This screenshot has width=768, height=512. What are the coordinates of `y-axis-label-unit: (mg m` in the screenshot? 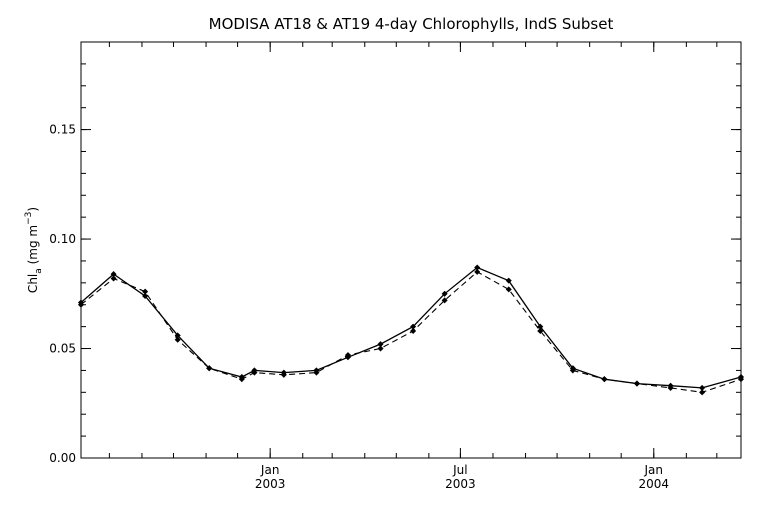 It's located at (33, 246).